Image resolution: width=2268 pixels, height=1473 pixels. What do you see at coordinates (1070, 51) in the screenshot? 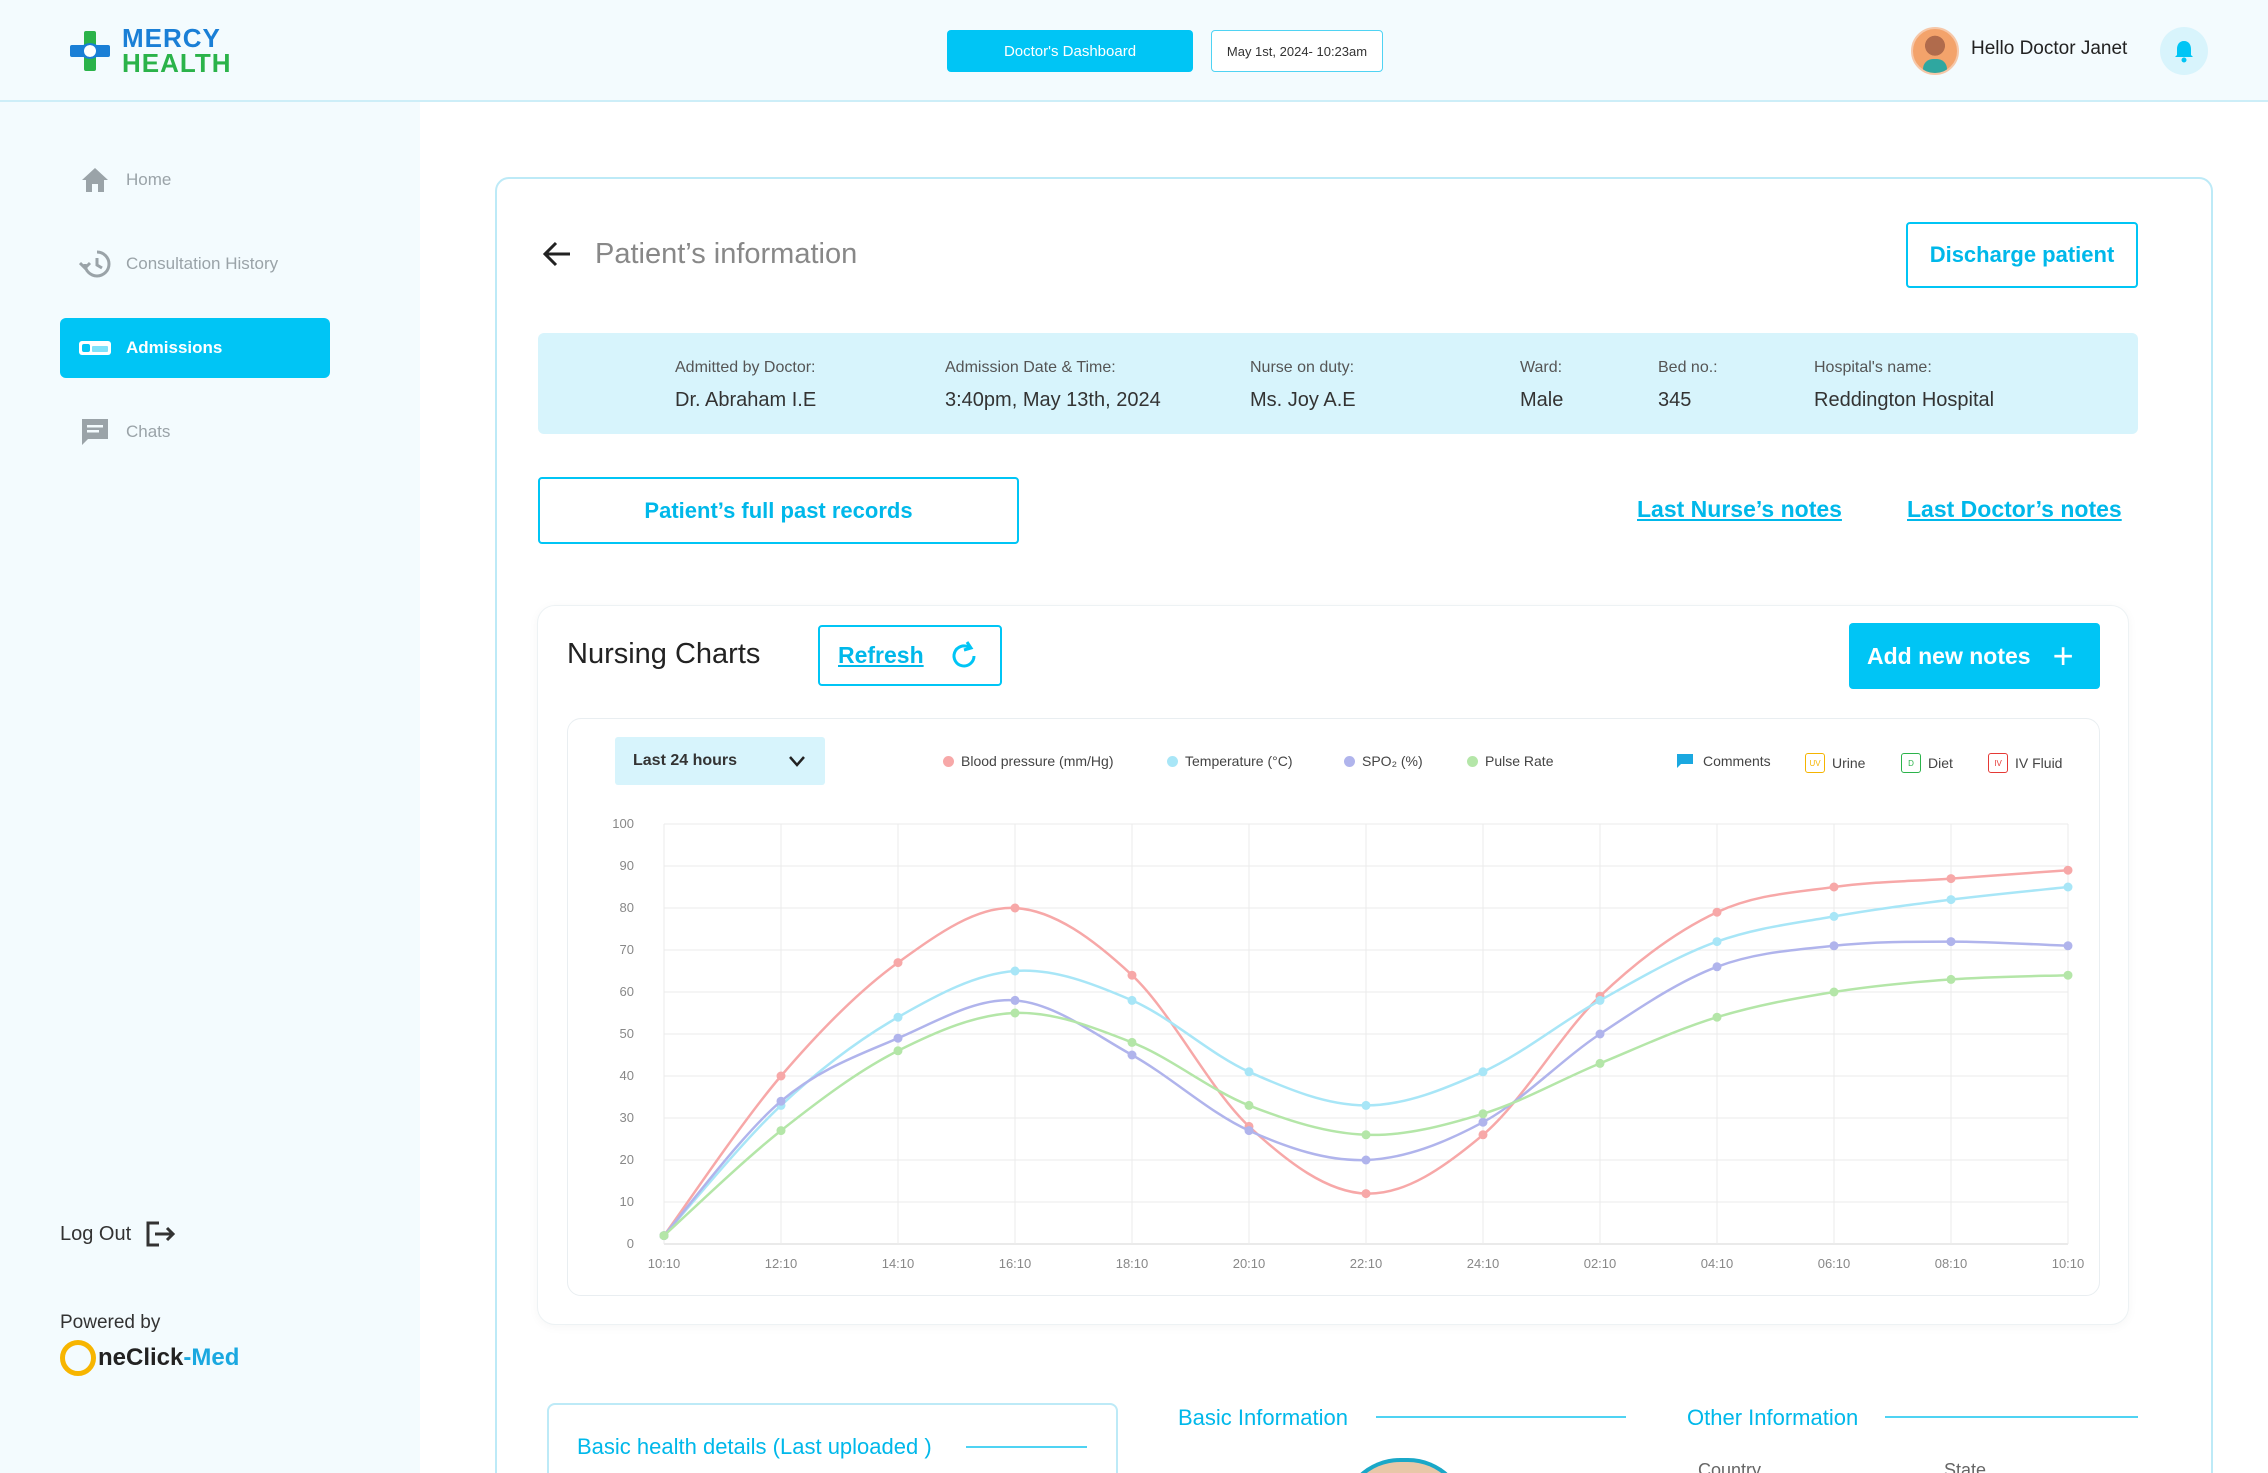
I see `doctors-dashboard-button: Doctor's Dashboard` at bounding box center [1070, 51].